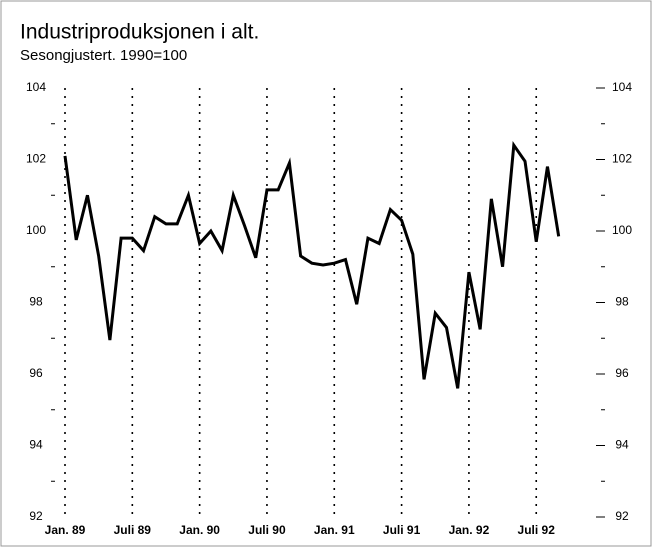 Image resolution: width=652 pixels, height=547 pixels. I want to click on y-tick-label: 96, so click(36, 373).